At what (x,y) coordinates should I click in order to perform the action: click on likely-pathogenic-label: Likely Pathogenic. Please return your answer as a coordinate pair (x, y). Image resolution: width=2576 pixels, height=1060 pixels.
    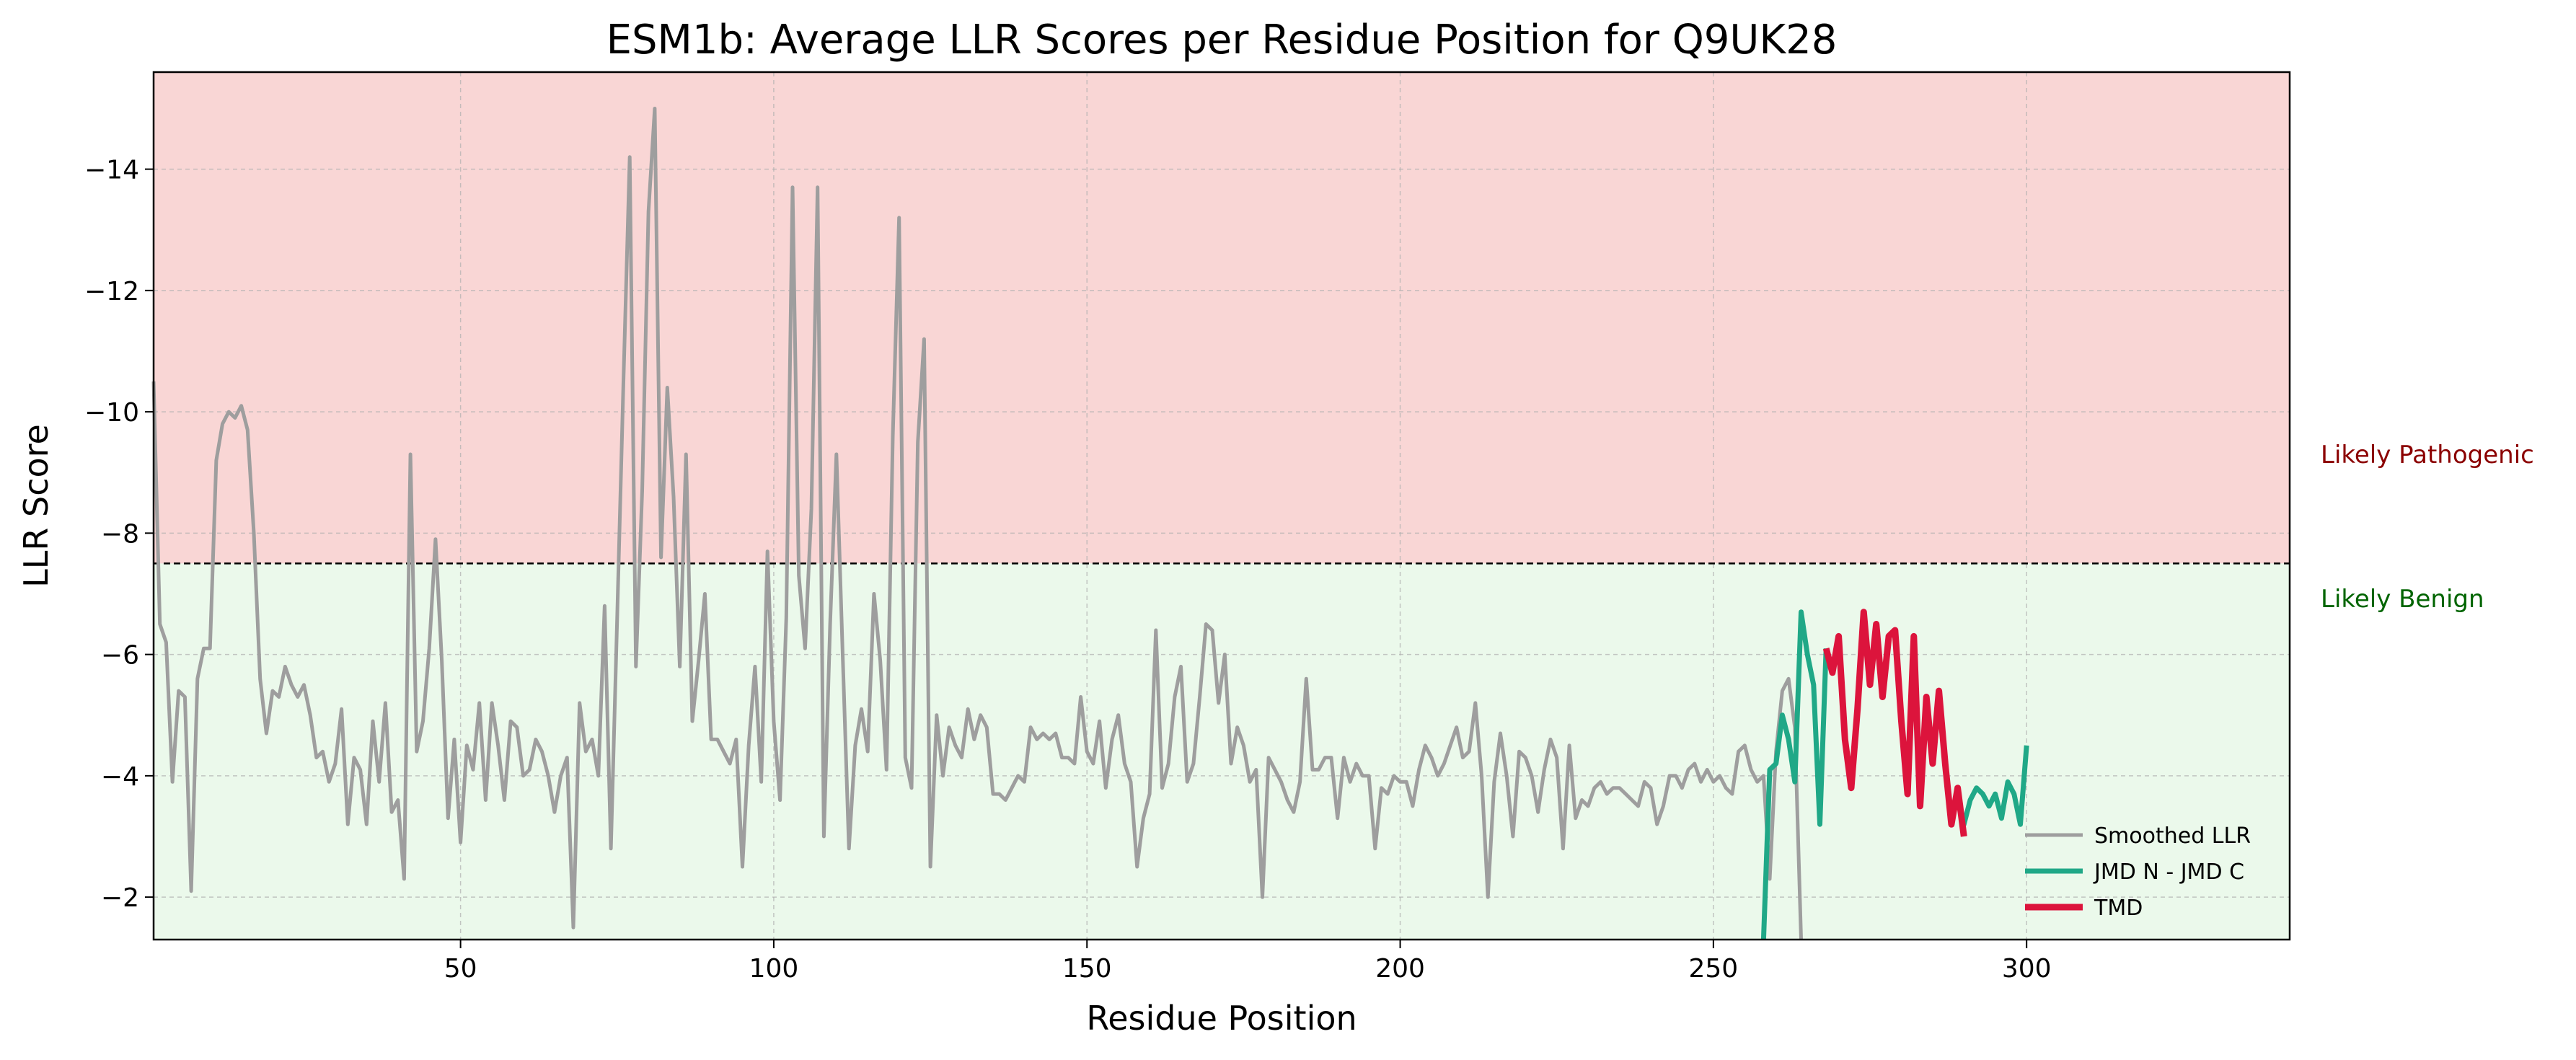
    Looking at the image, I should click on (2427, 455).